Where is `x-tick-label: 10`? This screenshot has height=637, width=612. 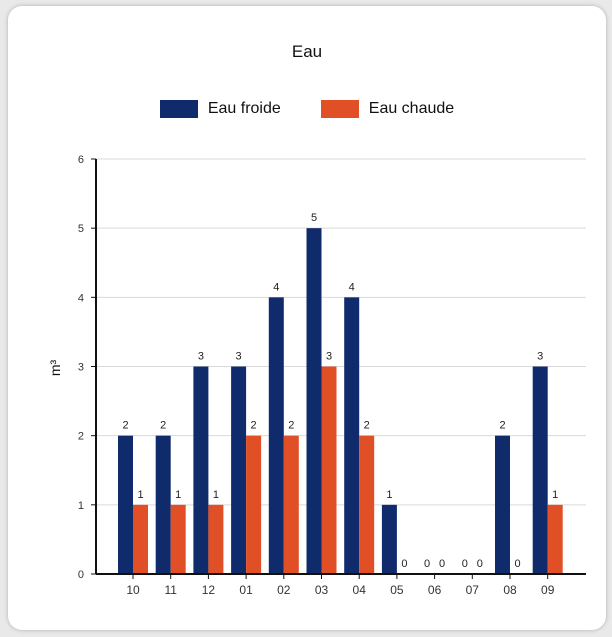 x-tick-label: 10 is located at coordinates (133, 590).